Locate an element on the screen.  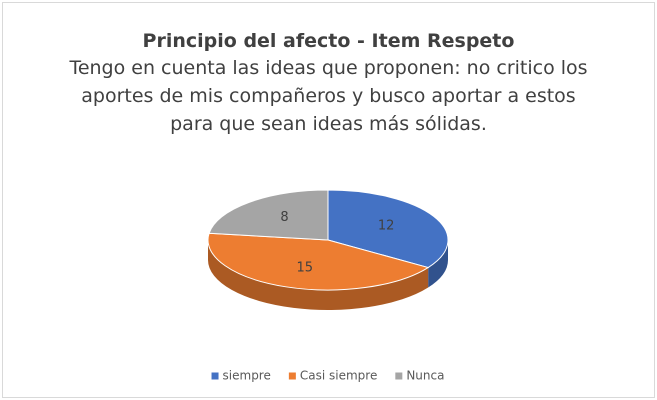
legend-label: siempre is located at coordinates (247, 376).